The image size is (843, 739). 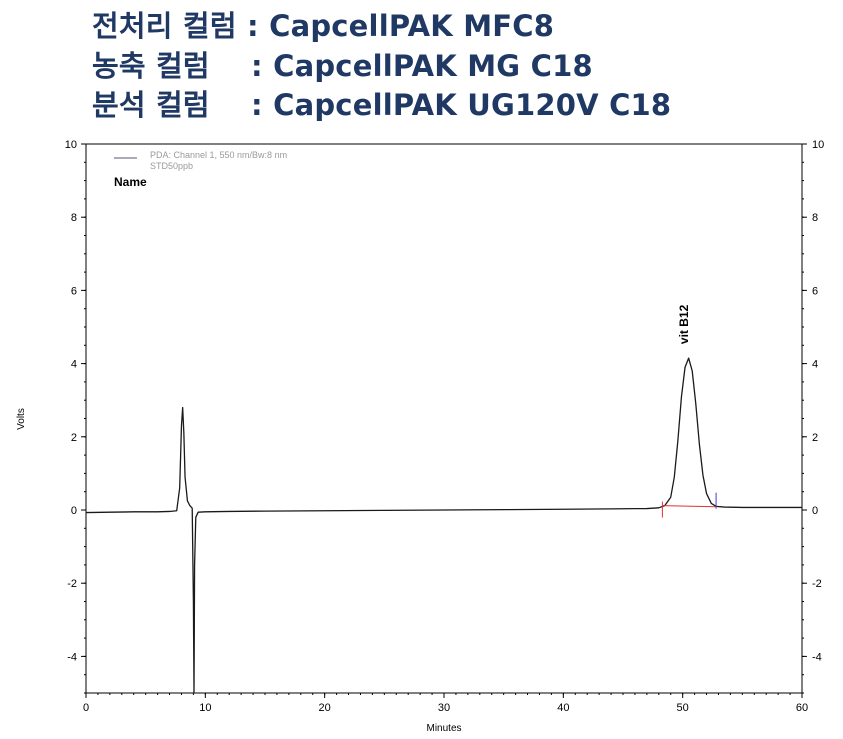 I want to click on y-axis-label: Volts, so click(x=21, y=419).